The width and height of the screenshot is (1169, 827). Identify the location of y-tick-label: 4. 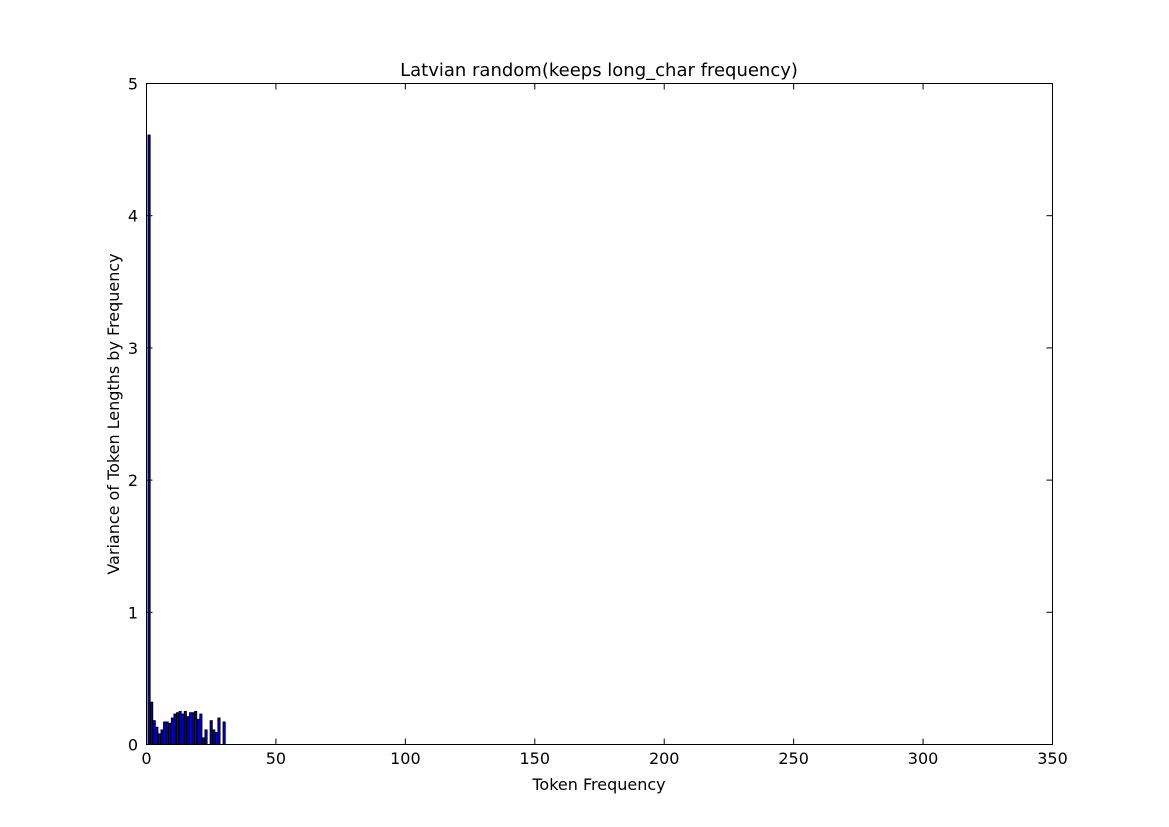
(133, 216).